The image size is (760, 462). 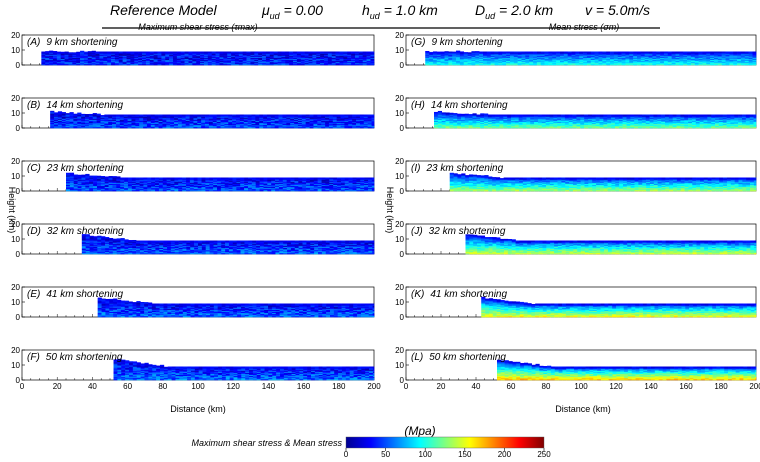 I want to click on panel-letter: (D), so click(x=34, y=231).